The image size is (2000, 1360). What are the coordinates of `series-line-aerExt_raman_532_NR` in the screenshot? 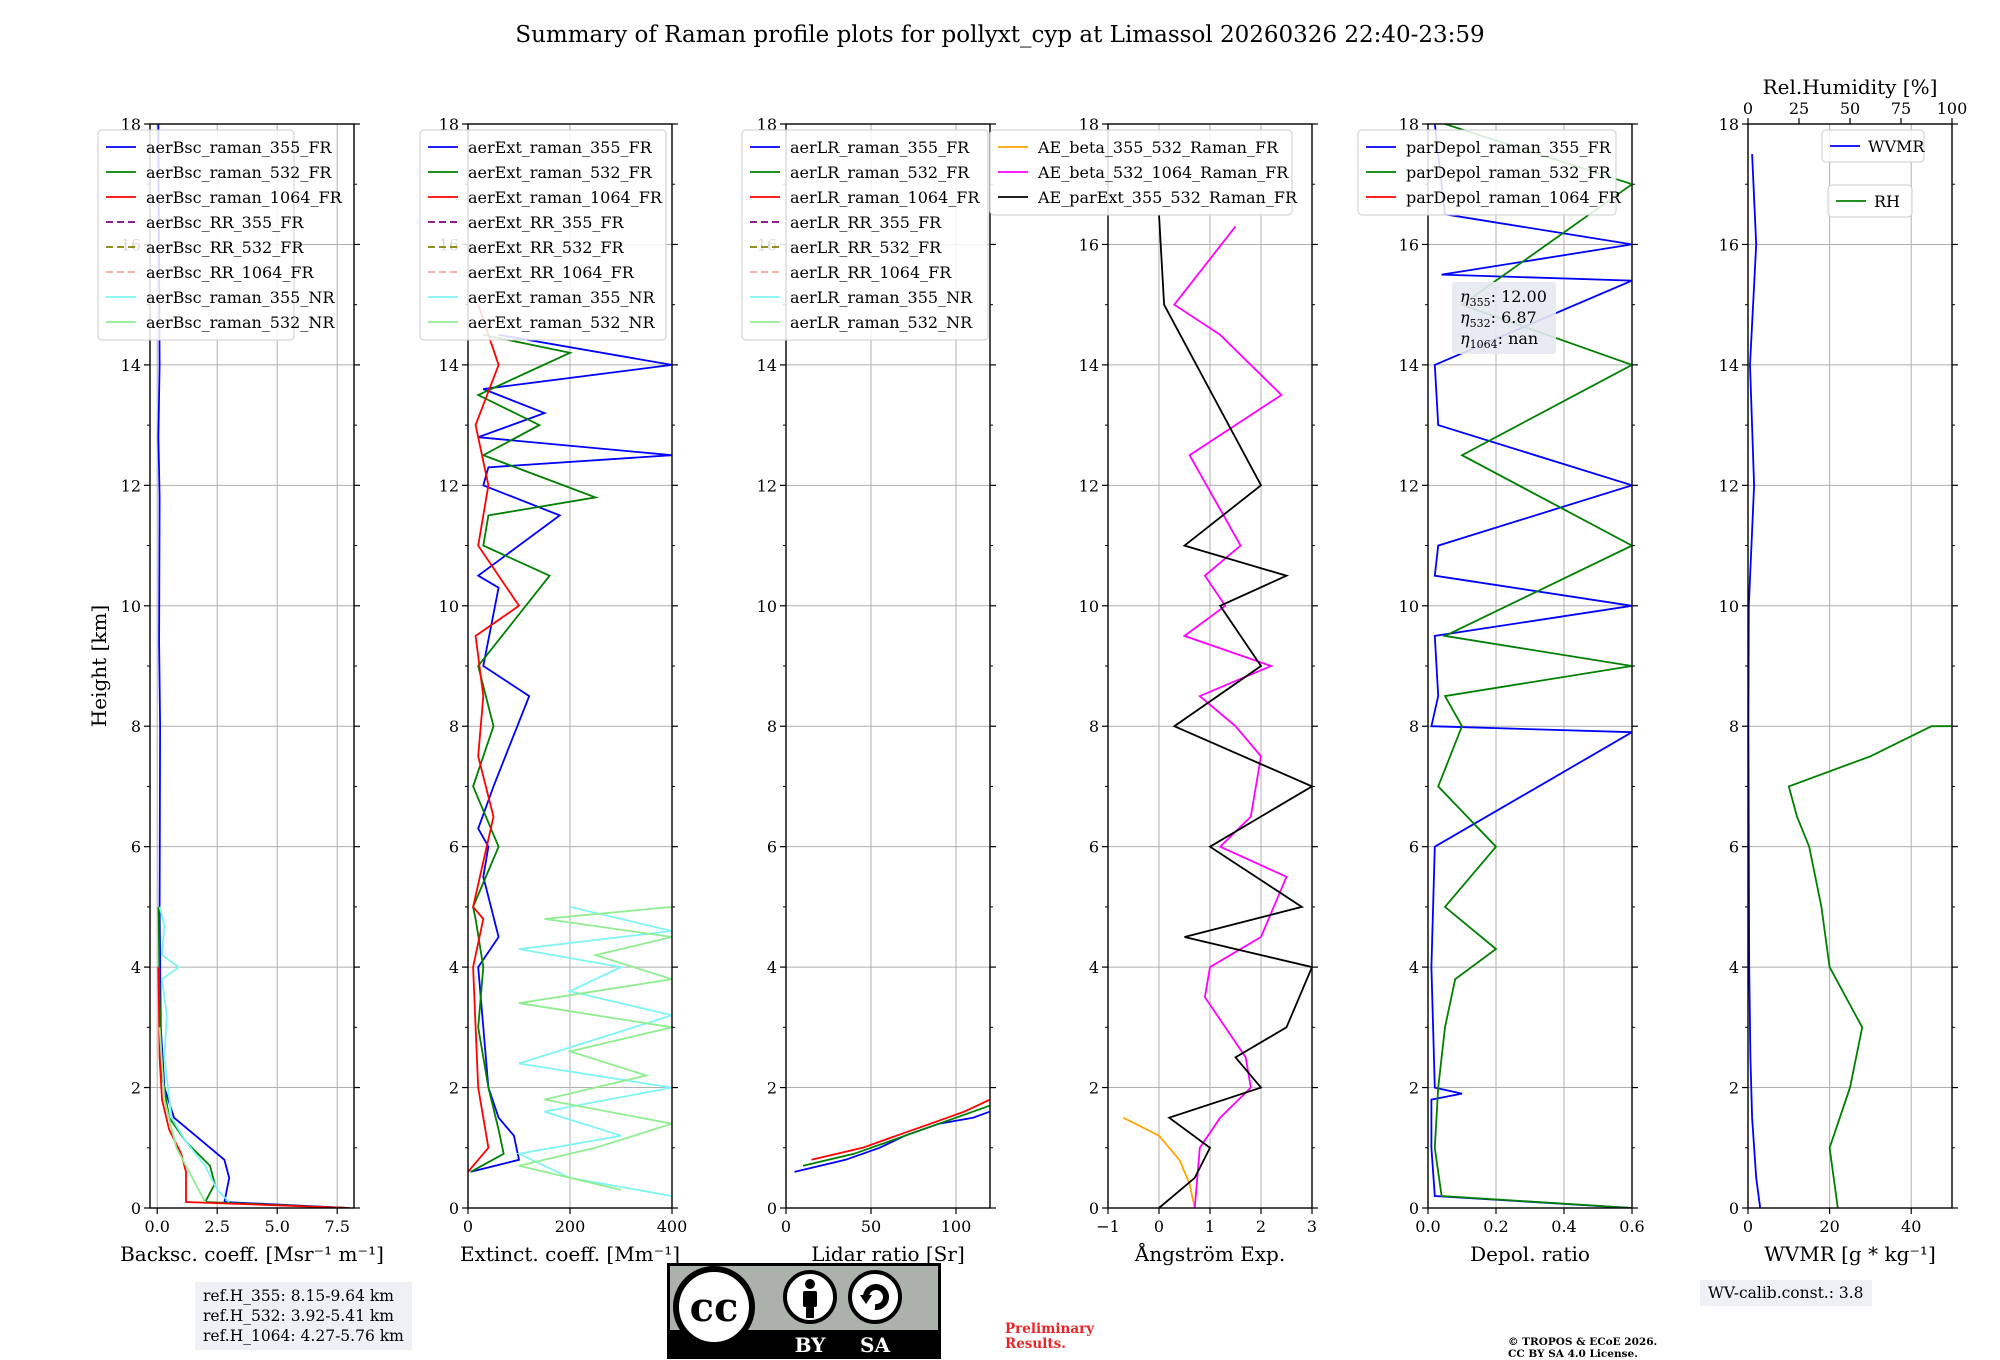 It's located at (595, 1048).